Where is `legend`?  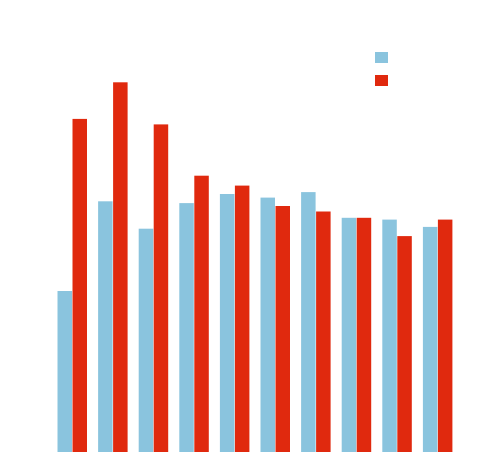 legend is located at coordinates (381, 69).